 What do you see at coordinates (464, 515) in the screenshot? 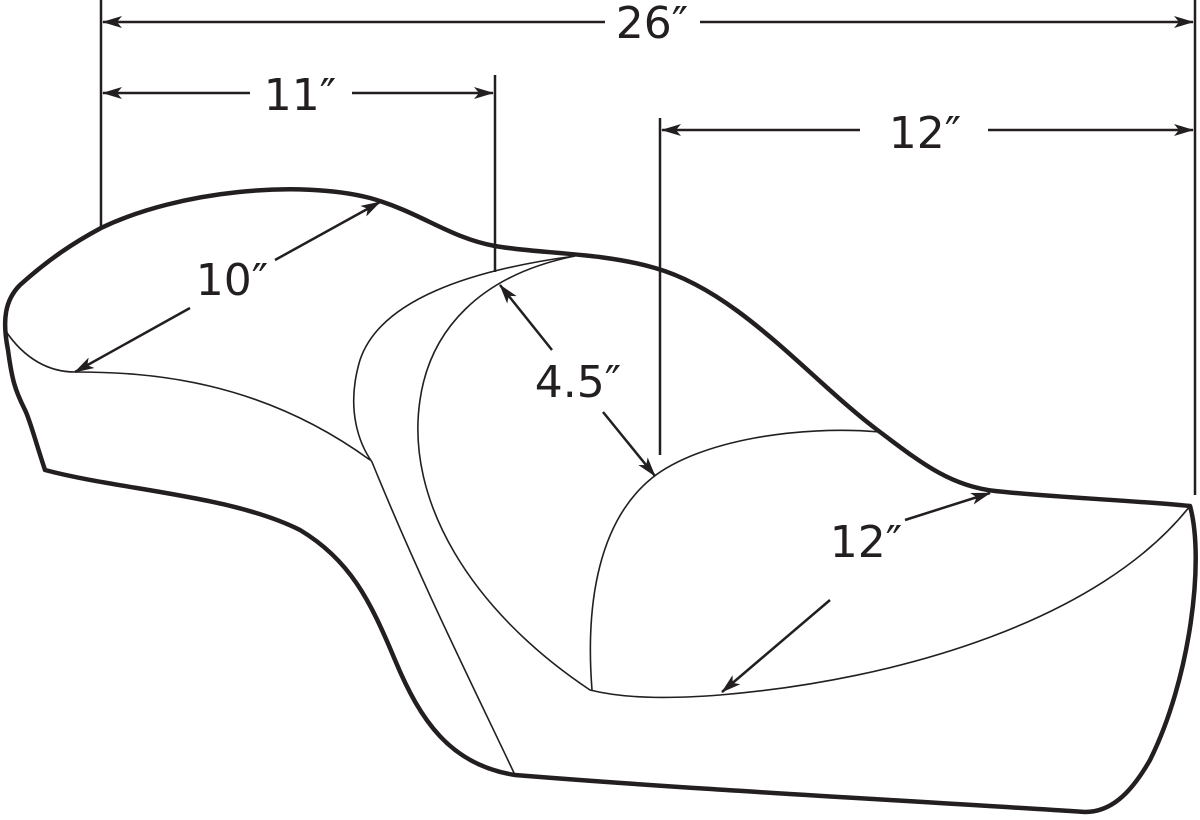
I see `seat-divider-front` at bounding box center [464, 515].